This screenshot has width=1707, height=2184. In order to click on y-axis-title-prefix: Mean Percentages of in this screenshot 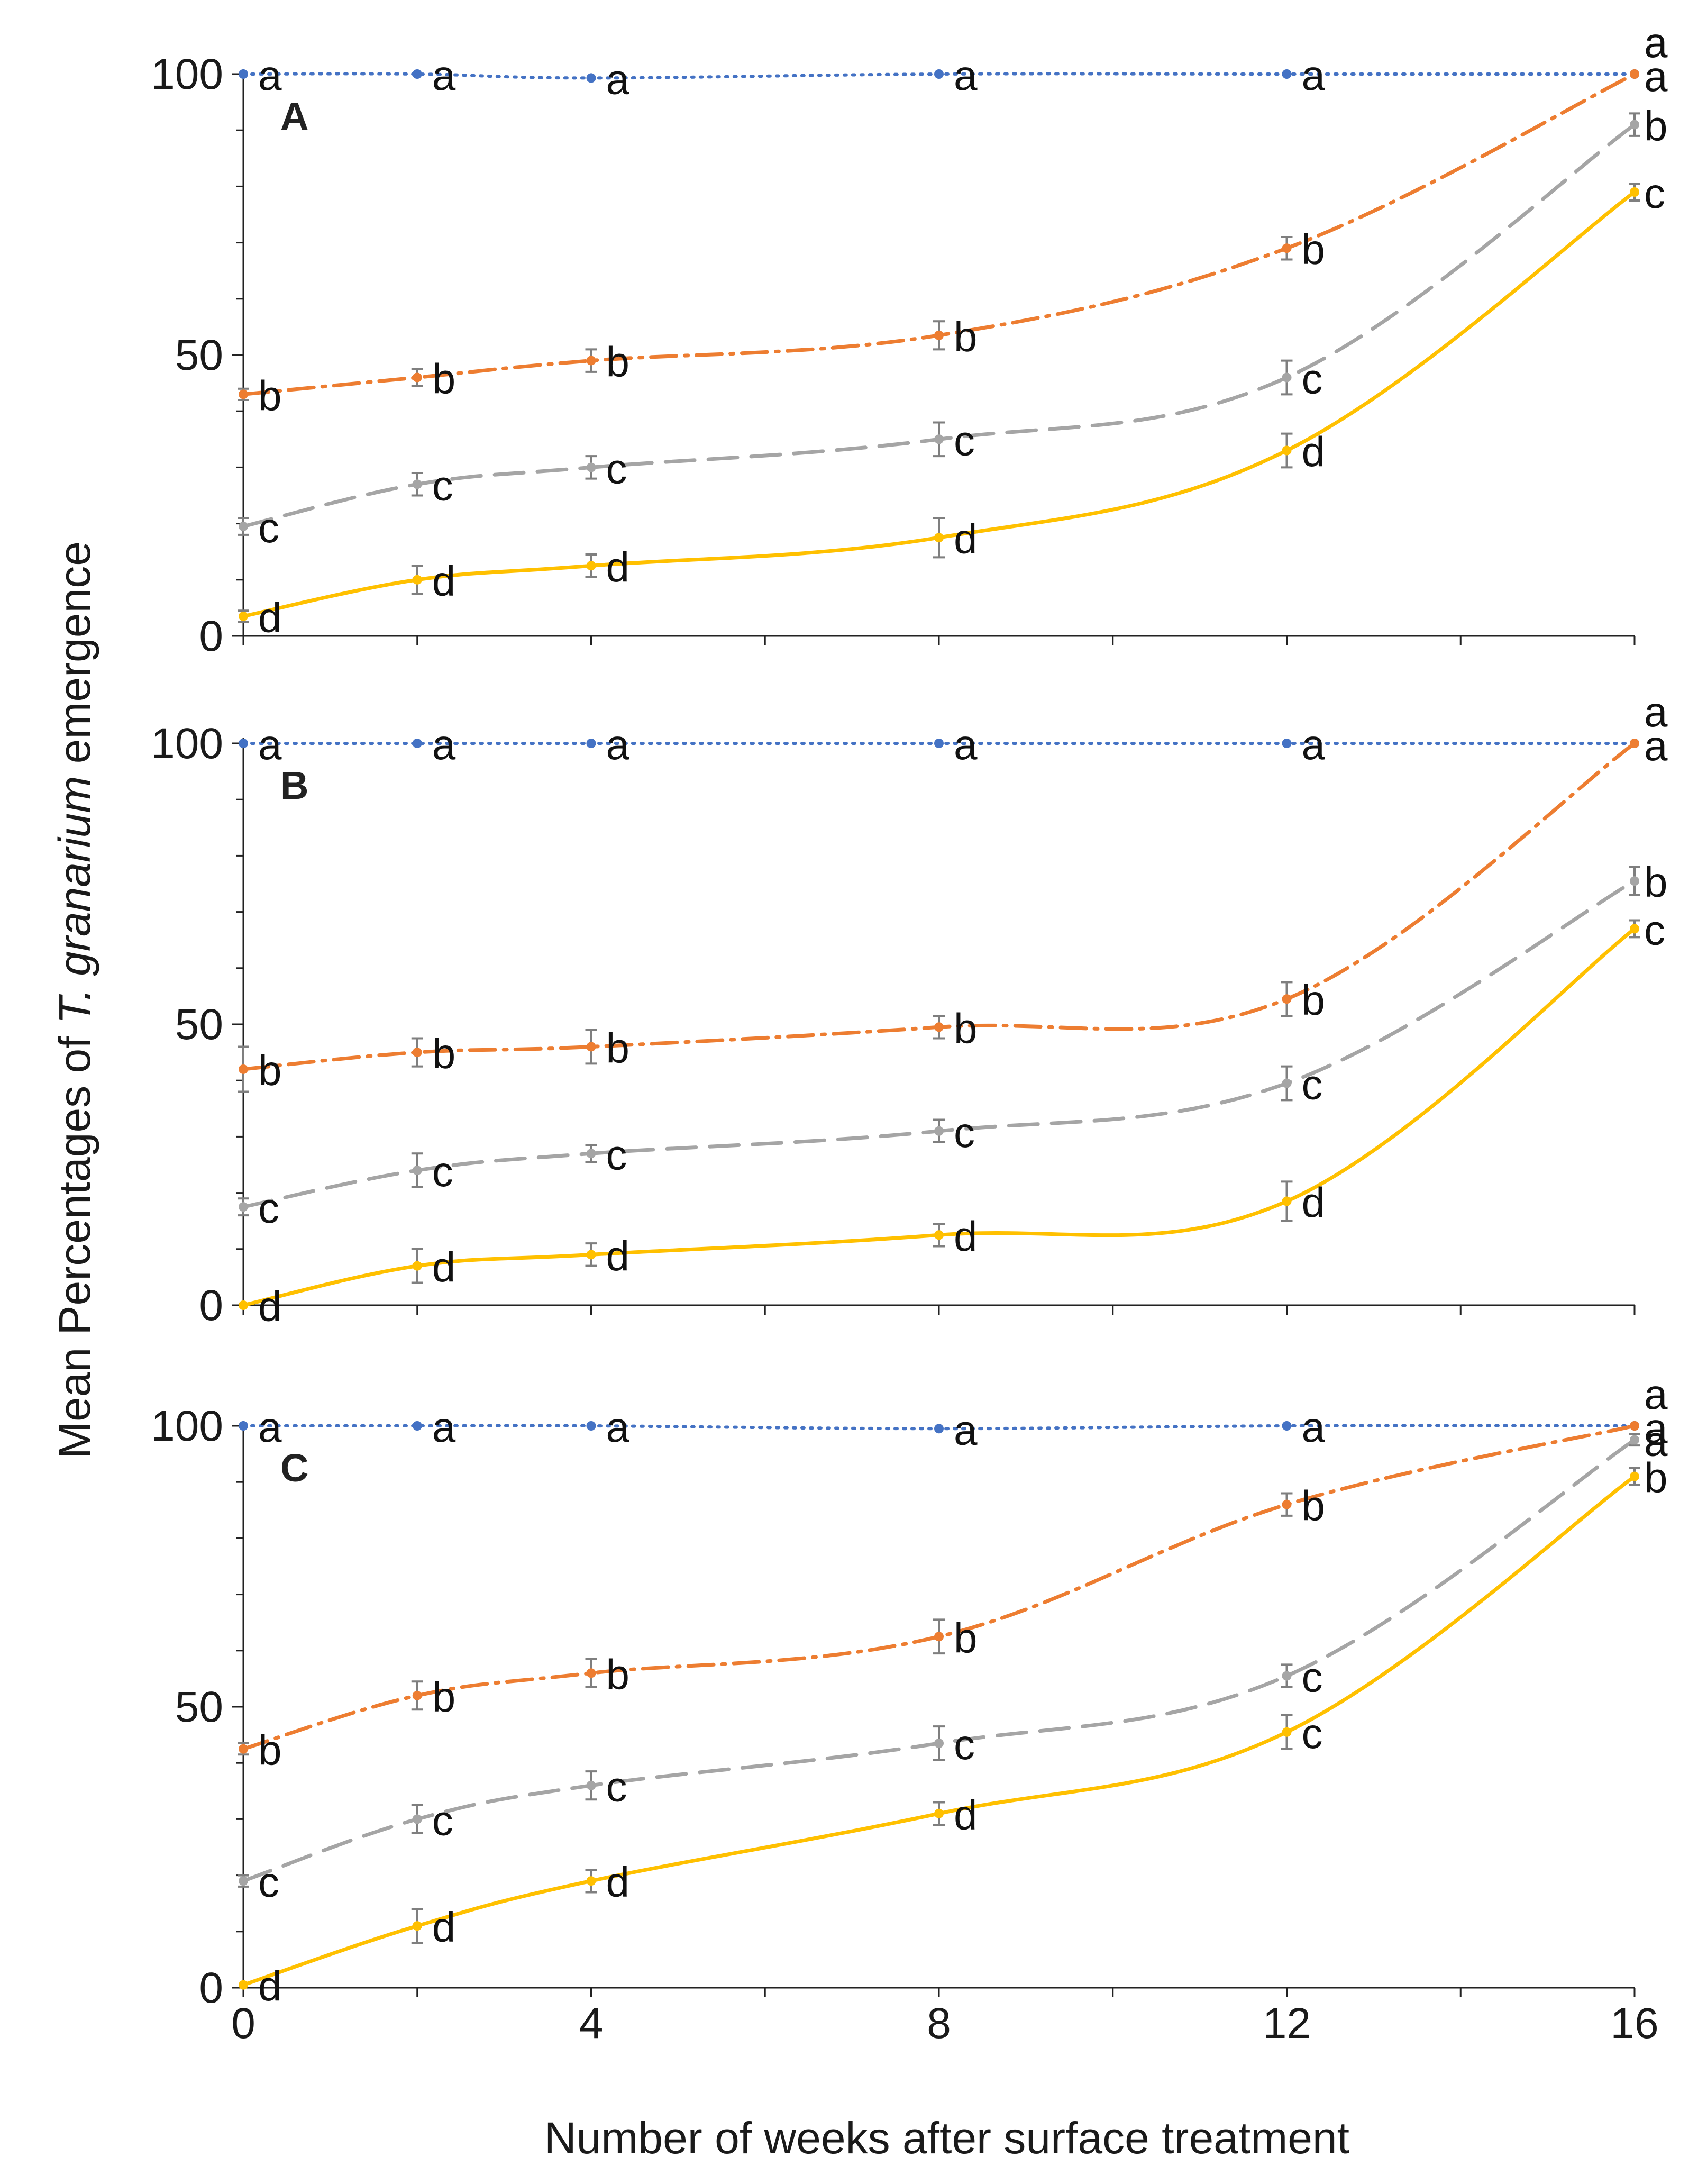, I will do `click(74, 1241)`.